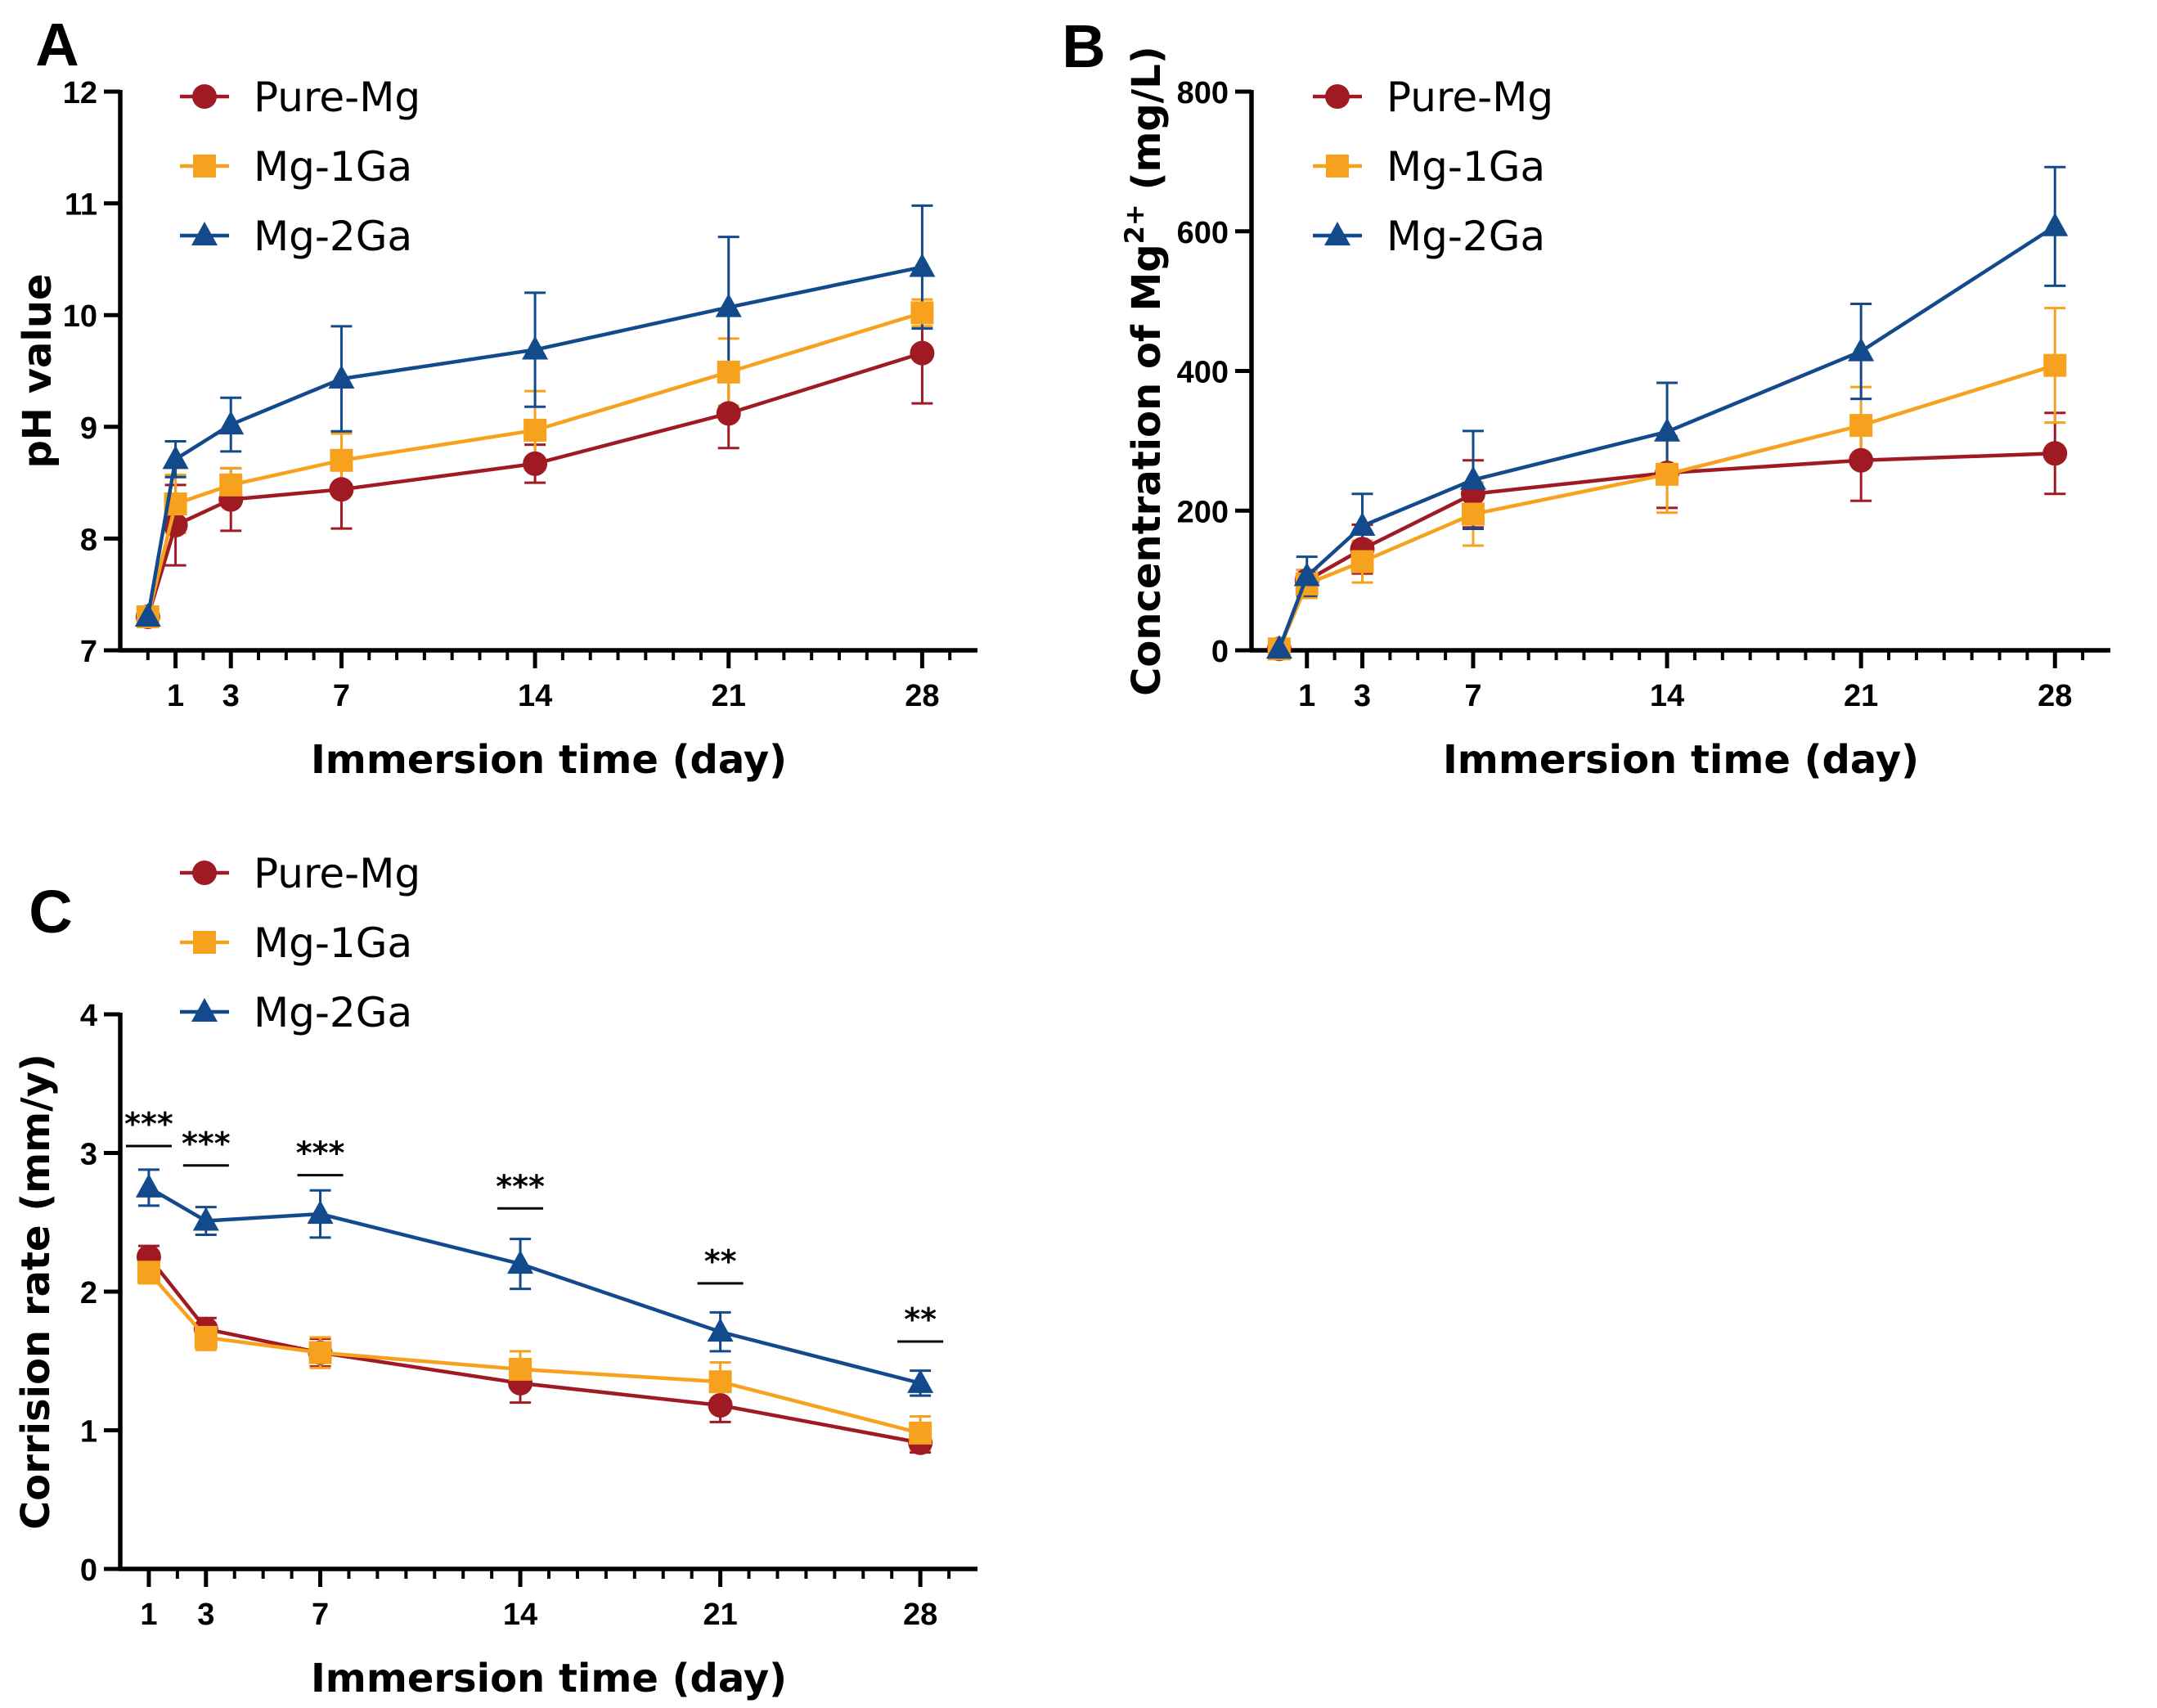  What do you see at coordinates (38, 370) in the screenshot?
I see `y-axis-label: pH value` at bounding box center [38, 370].